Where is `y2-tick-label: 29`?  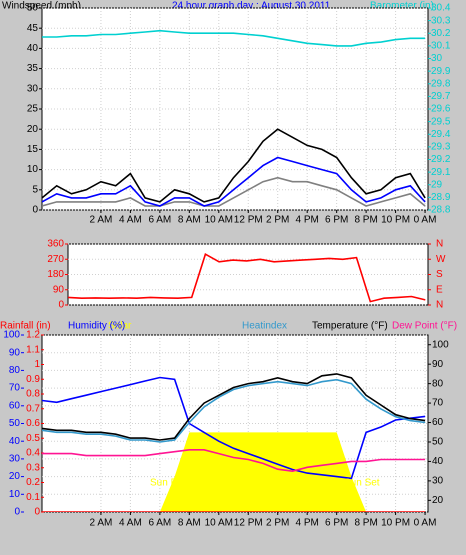
y2-tick-label: 29 is located at coordinates (437, 184).